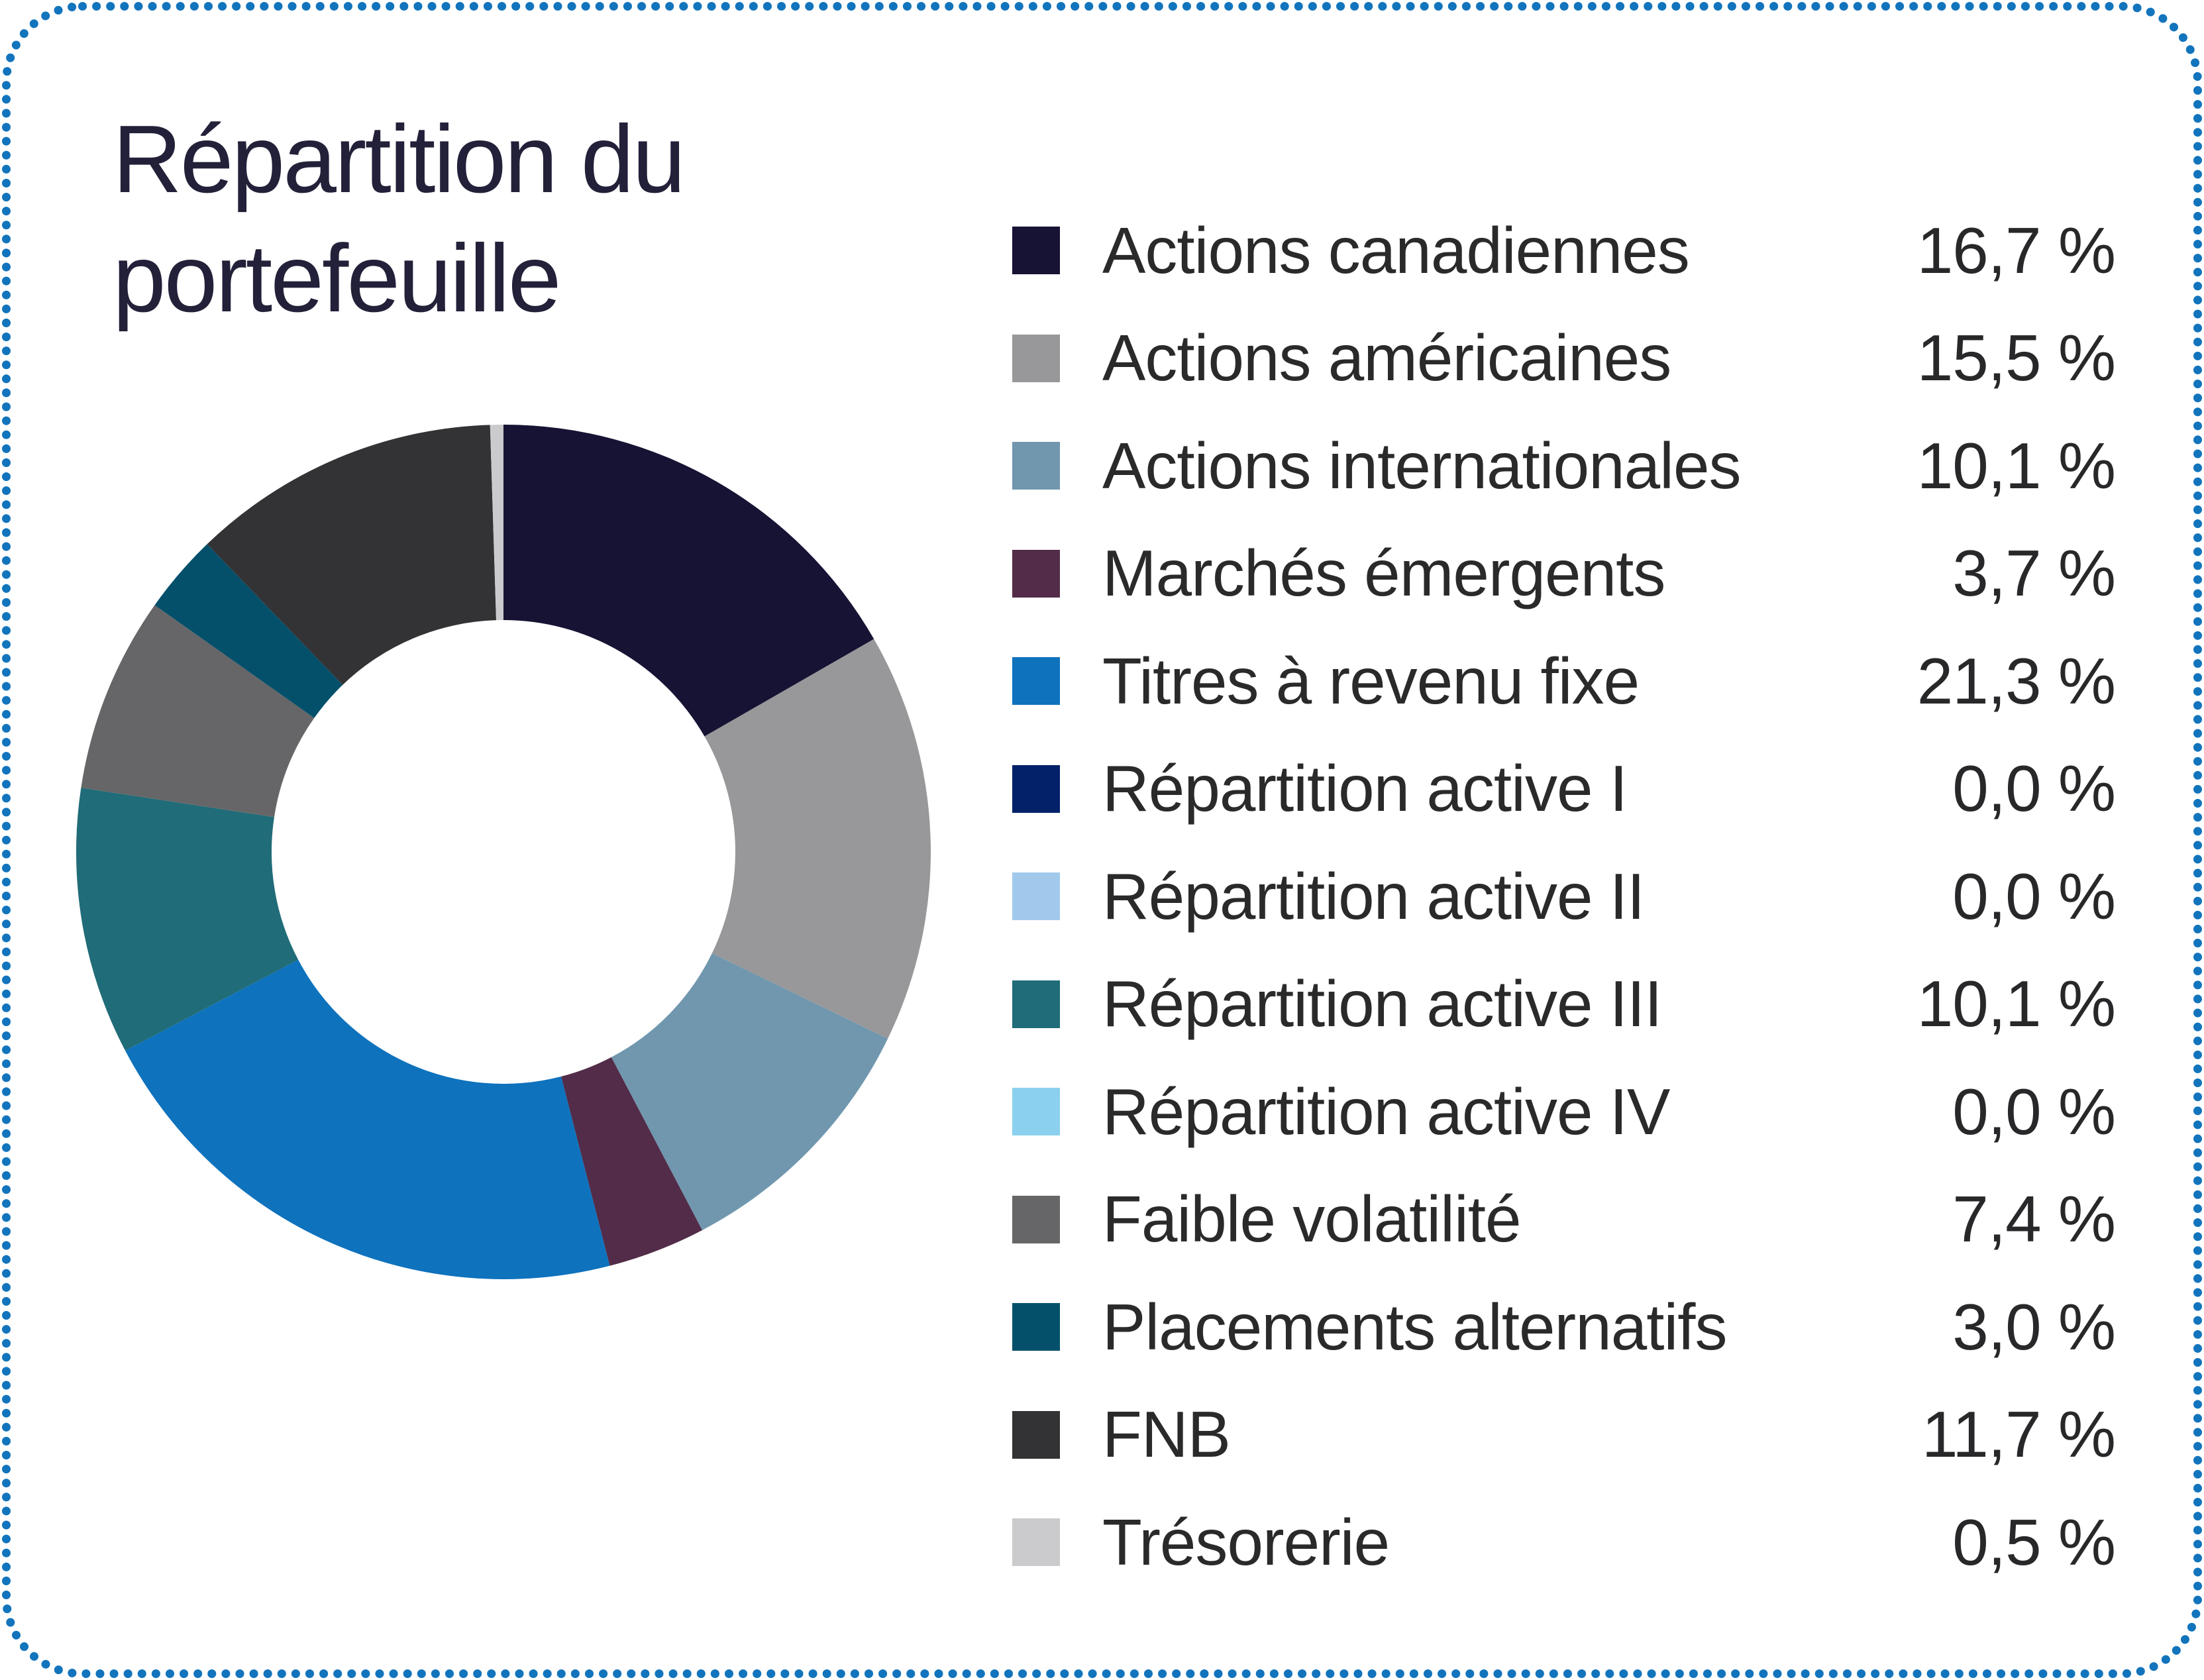 This screenshot has height=1680, width=2204. I want to click on legend-label: FNB, so click(1166, 1434).